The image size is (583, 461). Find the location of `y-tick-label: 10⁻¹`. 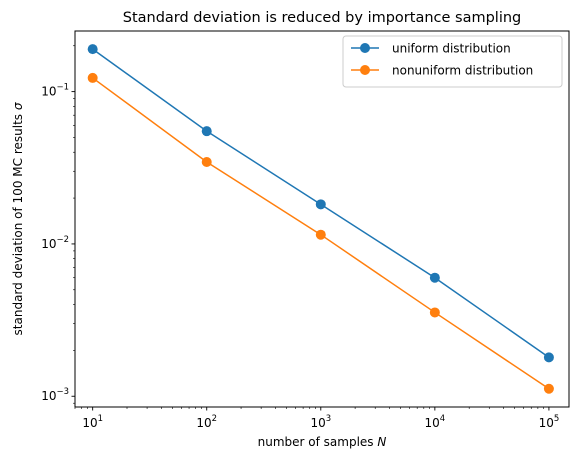

y-tick-label: 10⁻¹ is located at coordinates (55, 91).